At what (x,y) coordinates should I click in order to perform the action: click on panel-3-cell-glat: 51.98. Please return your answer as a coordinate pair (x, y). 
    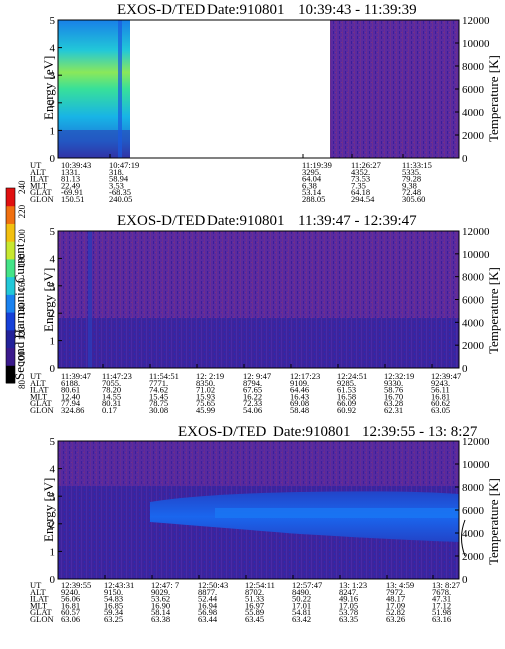
    Looking at the image, I should click on (441, 612).